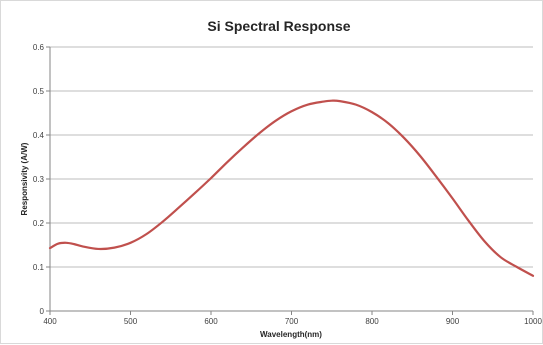  What do you see at coordinates (453, 321) in the screenshot?
I see `x-tick-label: 900` at bounding box center [453, 321].